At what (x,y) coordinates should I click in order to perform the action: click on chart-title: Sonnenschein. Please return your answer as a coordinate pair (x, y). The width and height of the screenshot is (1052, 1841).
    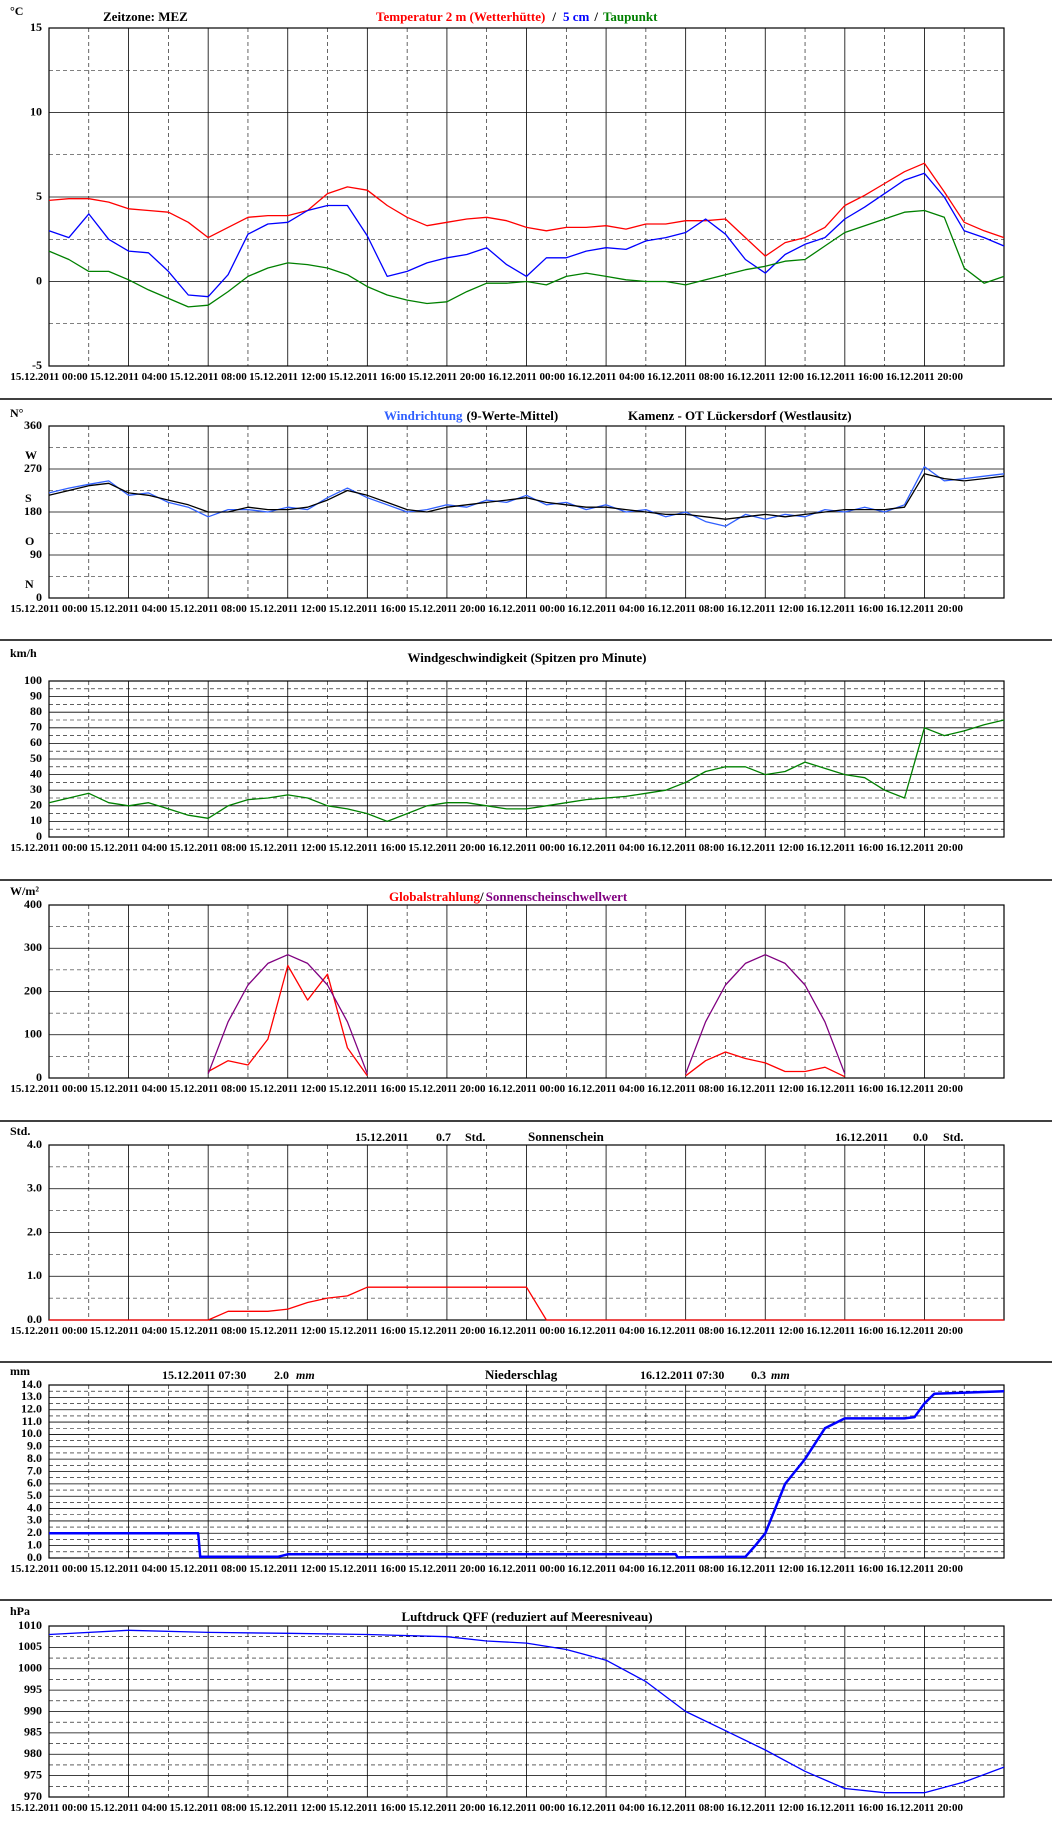
    Looking at the image, I should click on (566, 1136).